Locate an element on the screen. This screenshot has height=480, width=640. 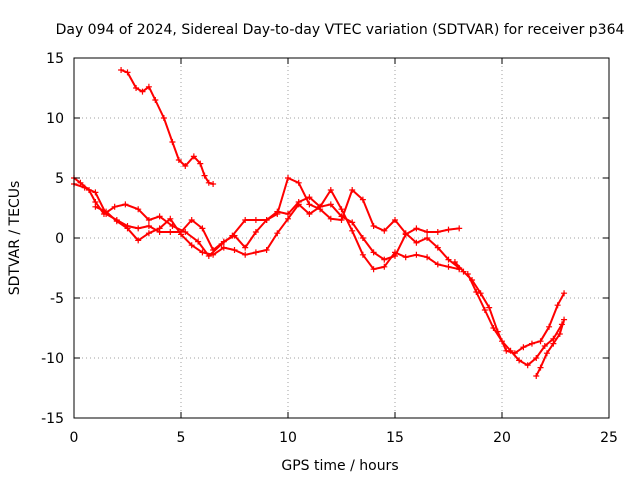
y-tick-label: 10 is located at coordinates (55, 119).